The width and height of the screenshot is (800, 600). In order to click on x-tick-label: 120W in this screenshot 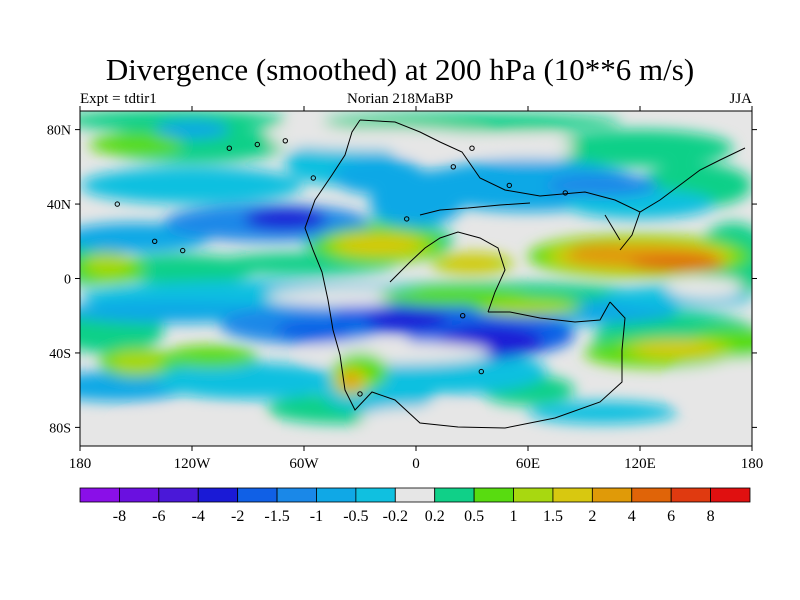, I will do `click(193, 464)`.